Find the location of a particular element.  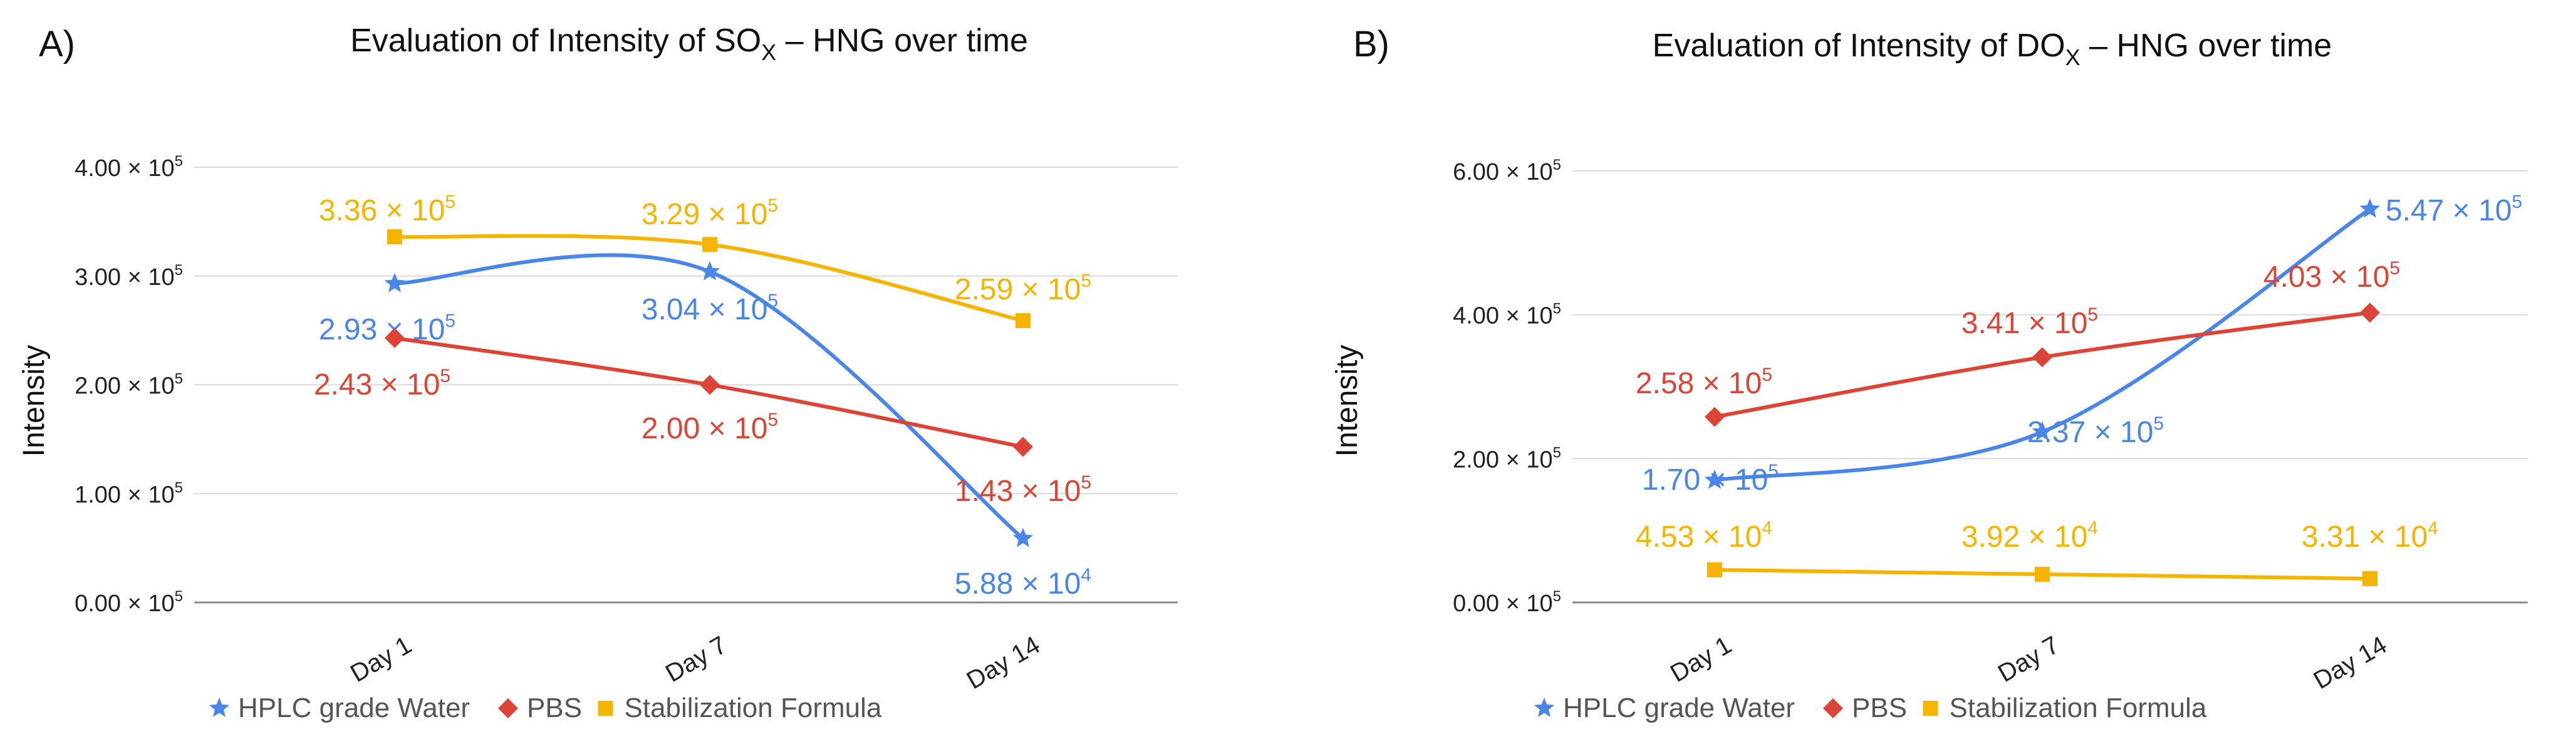

y-tick-label: 3.00 × 10⁵ is located at coordinates (129, 276).